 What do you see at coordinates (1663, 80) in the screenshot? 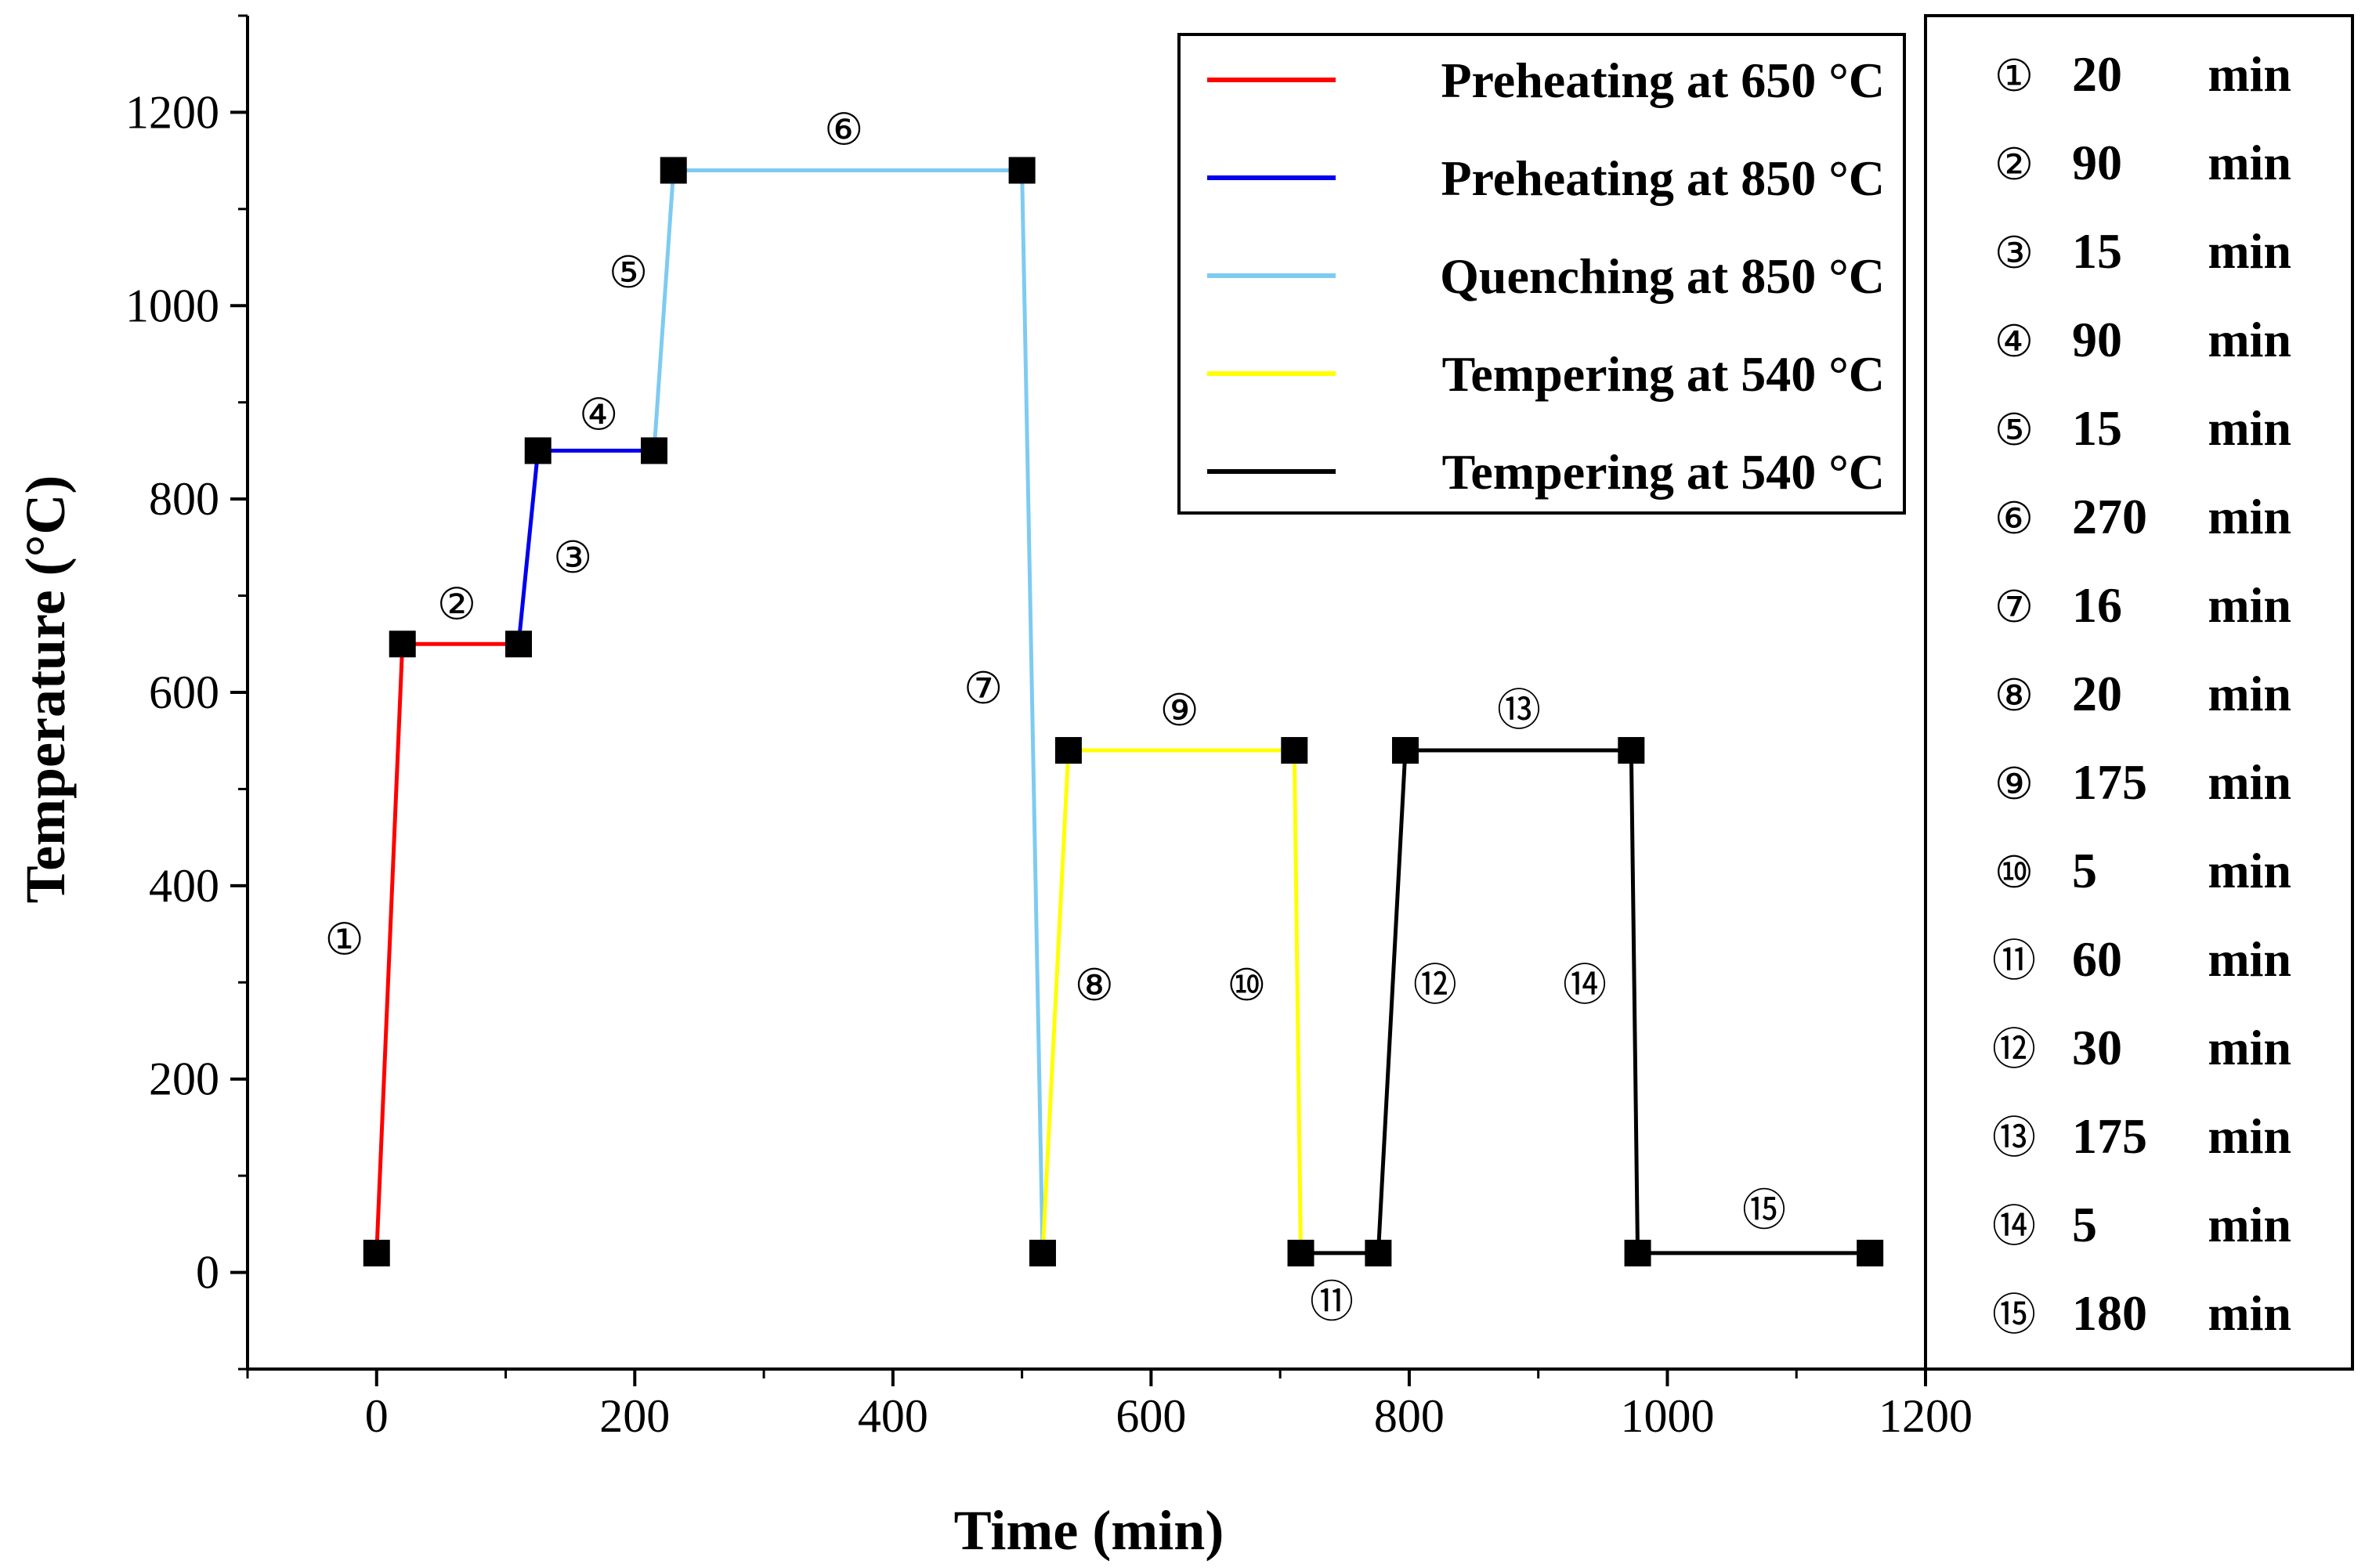
I see `legend-label: Preheating at 650 °C` at bounding box center [1663, 80].